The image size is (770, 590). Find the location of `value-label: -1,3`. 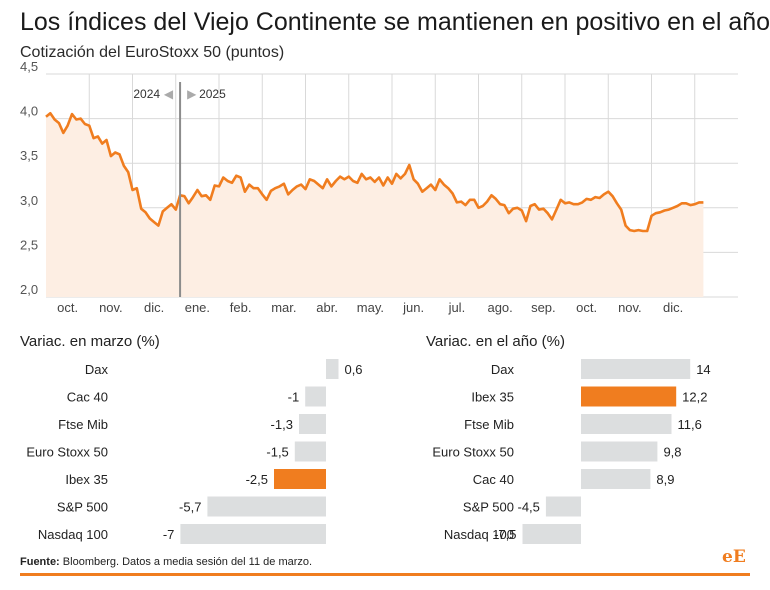

value-label: -1,3 is located at coordinates (282, 424).